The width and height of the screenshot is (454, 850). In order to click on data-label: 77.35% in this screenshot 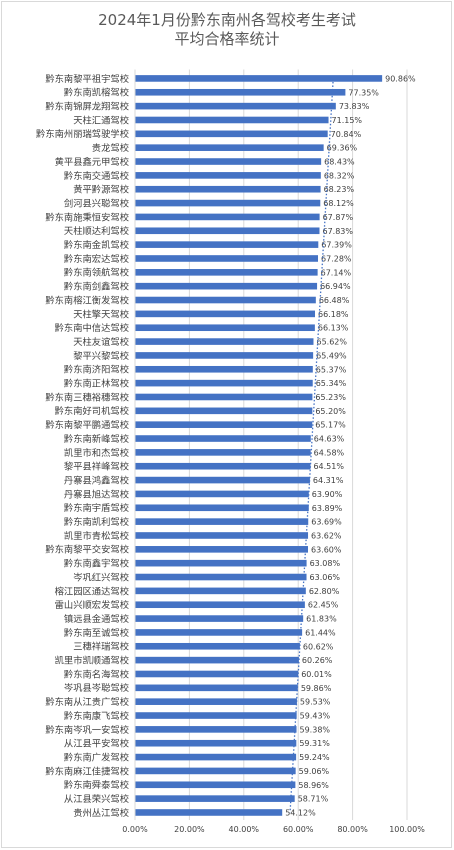, I will do `click(363, 92)`.